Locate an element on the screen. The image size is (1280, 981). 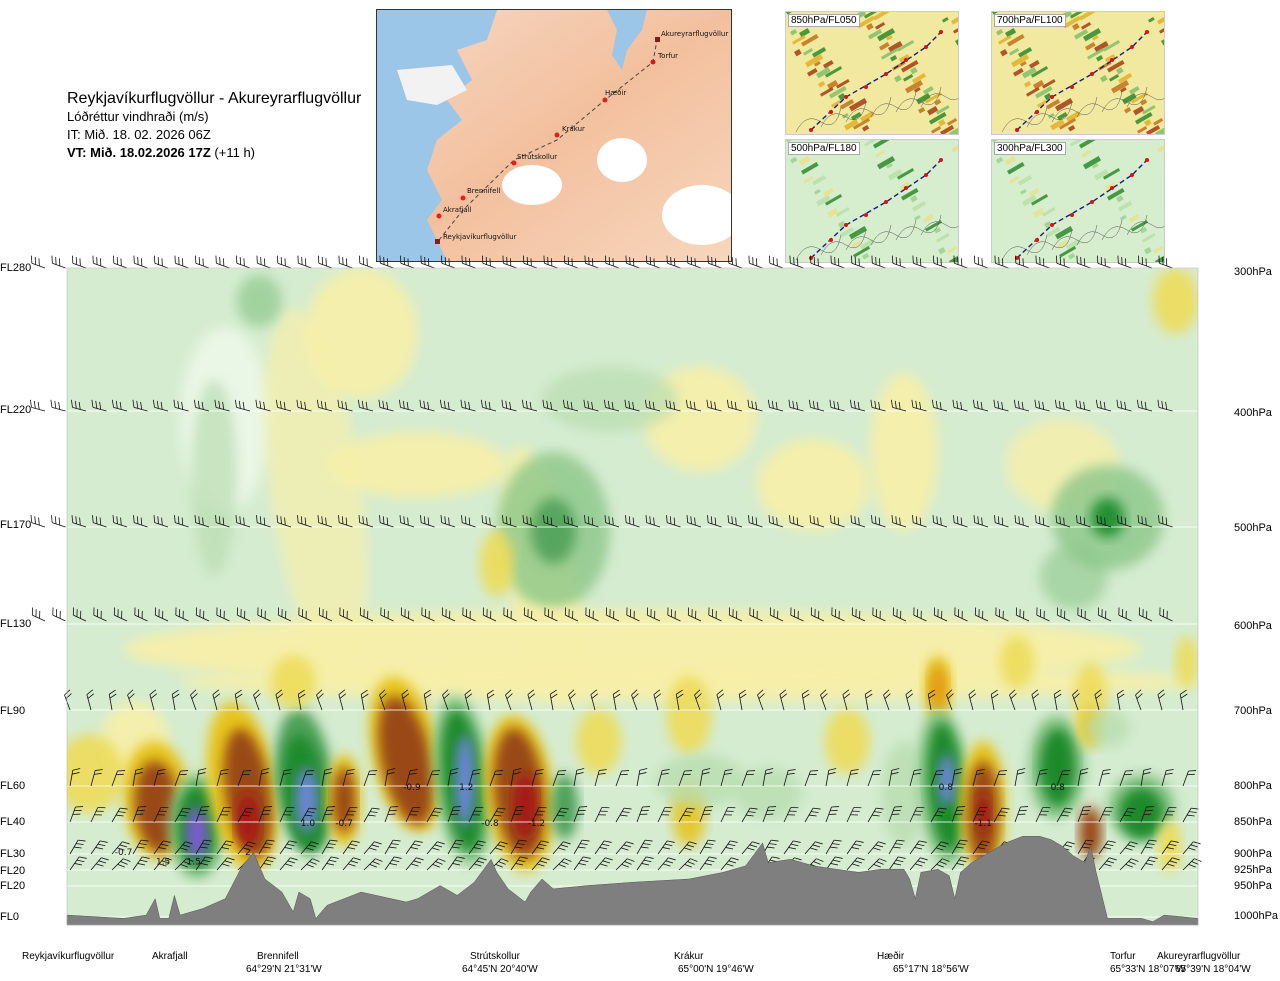
glacier-vatnajokull is located at coordinates (696, 215).